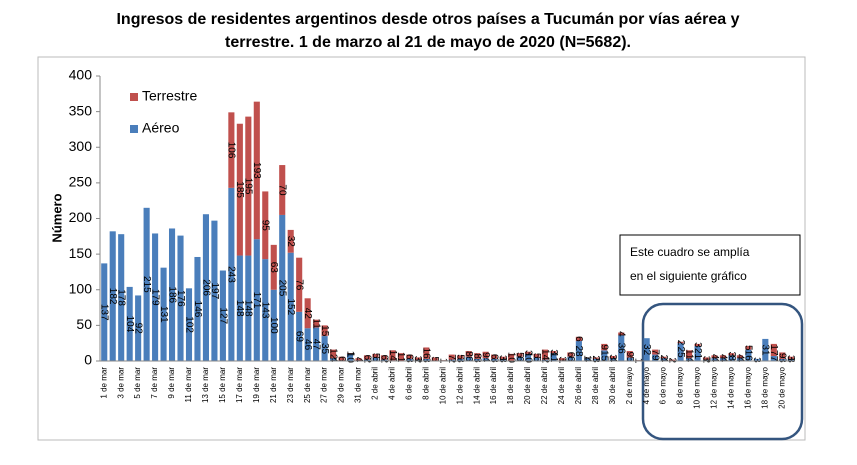 The width and height of the screenshot is (857, 465). What do you see at coordinates (332, 354) in the screenshot?
I see `data-label: 12` at bounding box center [332, 354].